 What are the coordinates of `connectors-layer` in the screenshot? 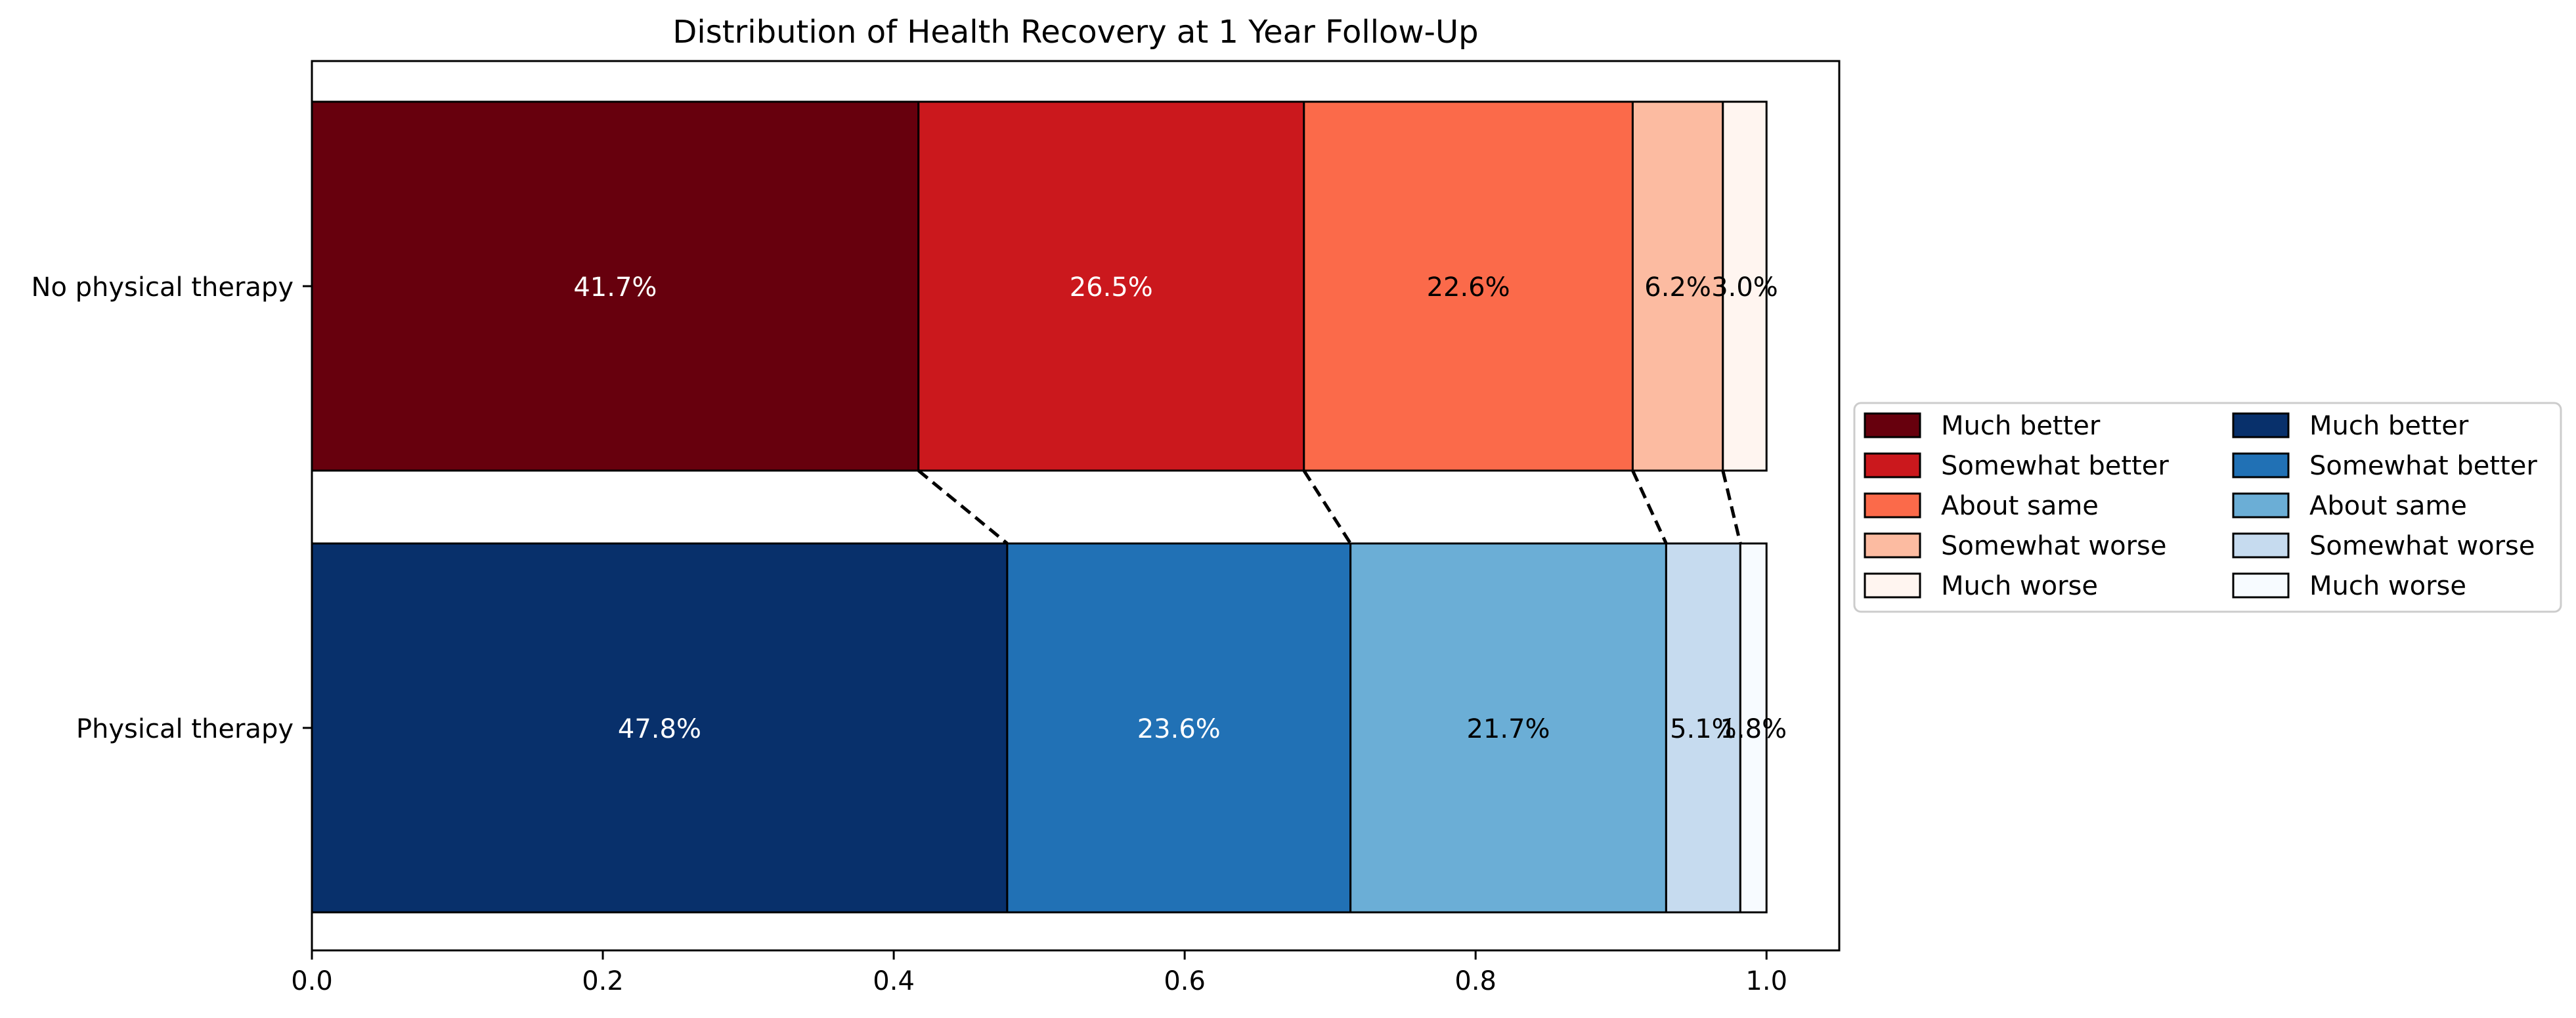 It's located at (1329, 507).